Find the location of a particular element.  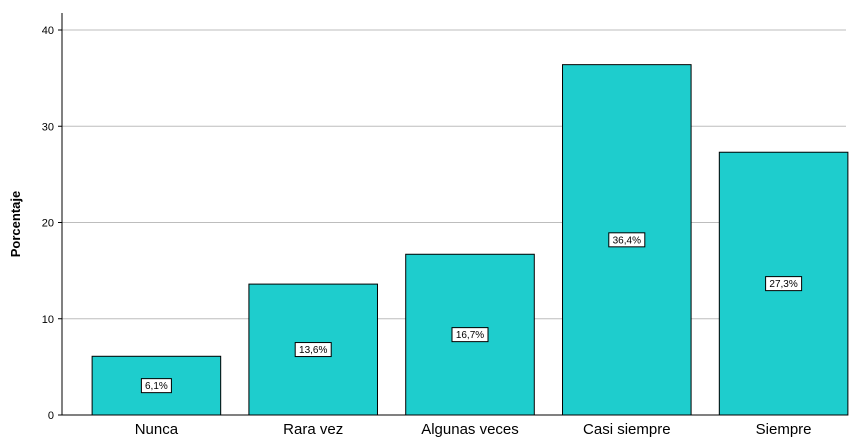

y-tick-label: 40 is located at coordinates (48, 31).